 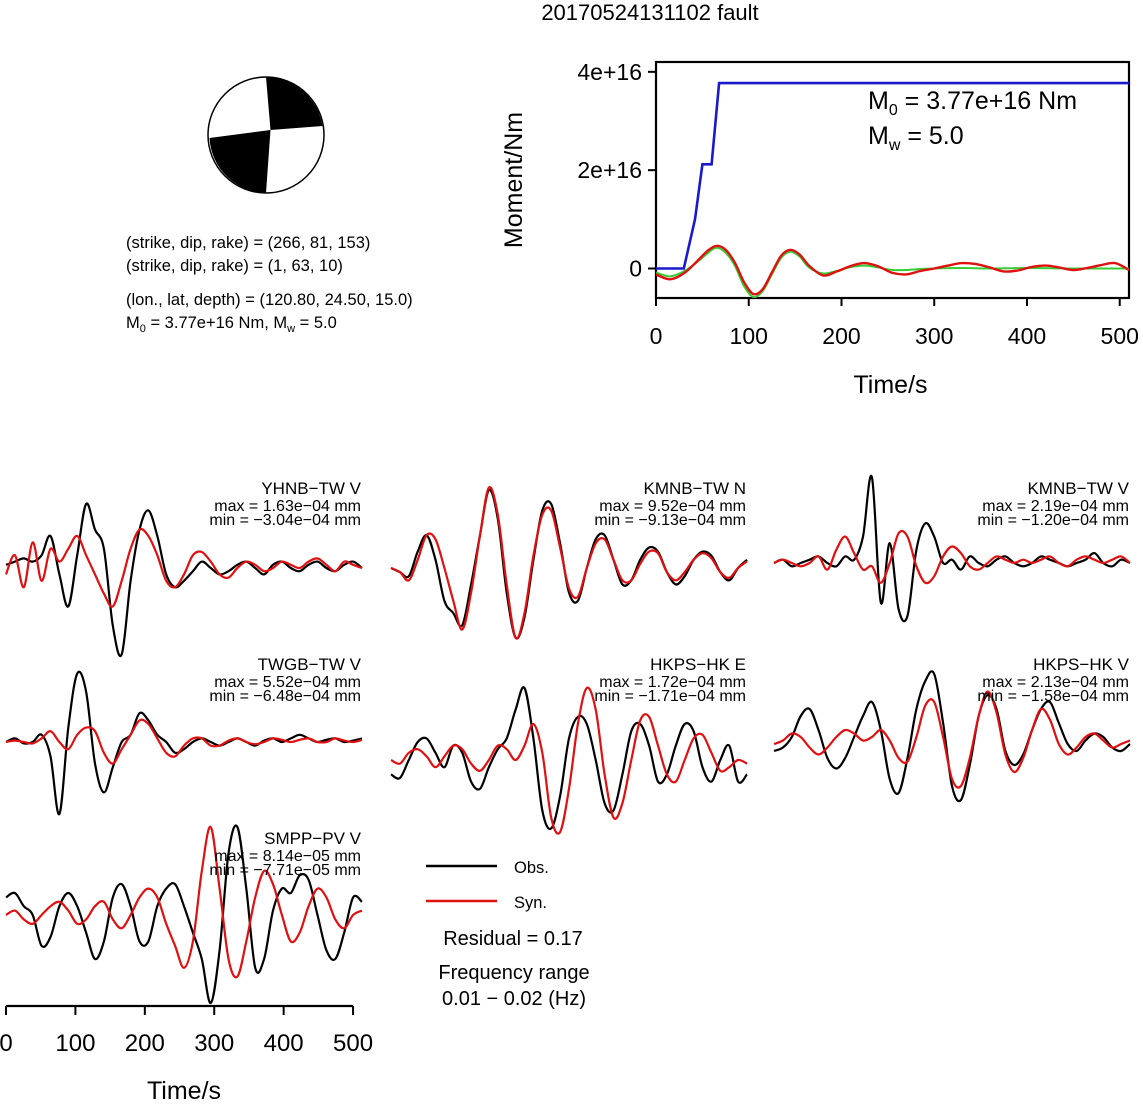 I want to click on annotation-m0-subscript: 0, so click(x=893, y=110).